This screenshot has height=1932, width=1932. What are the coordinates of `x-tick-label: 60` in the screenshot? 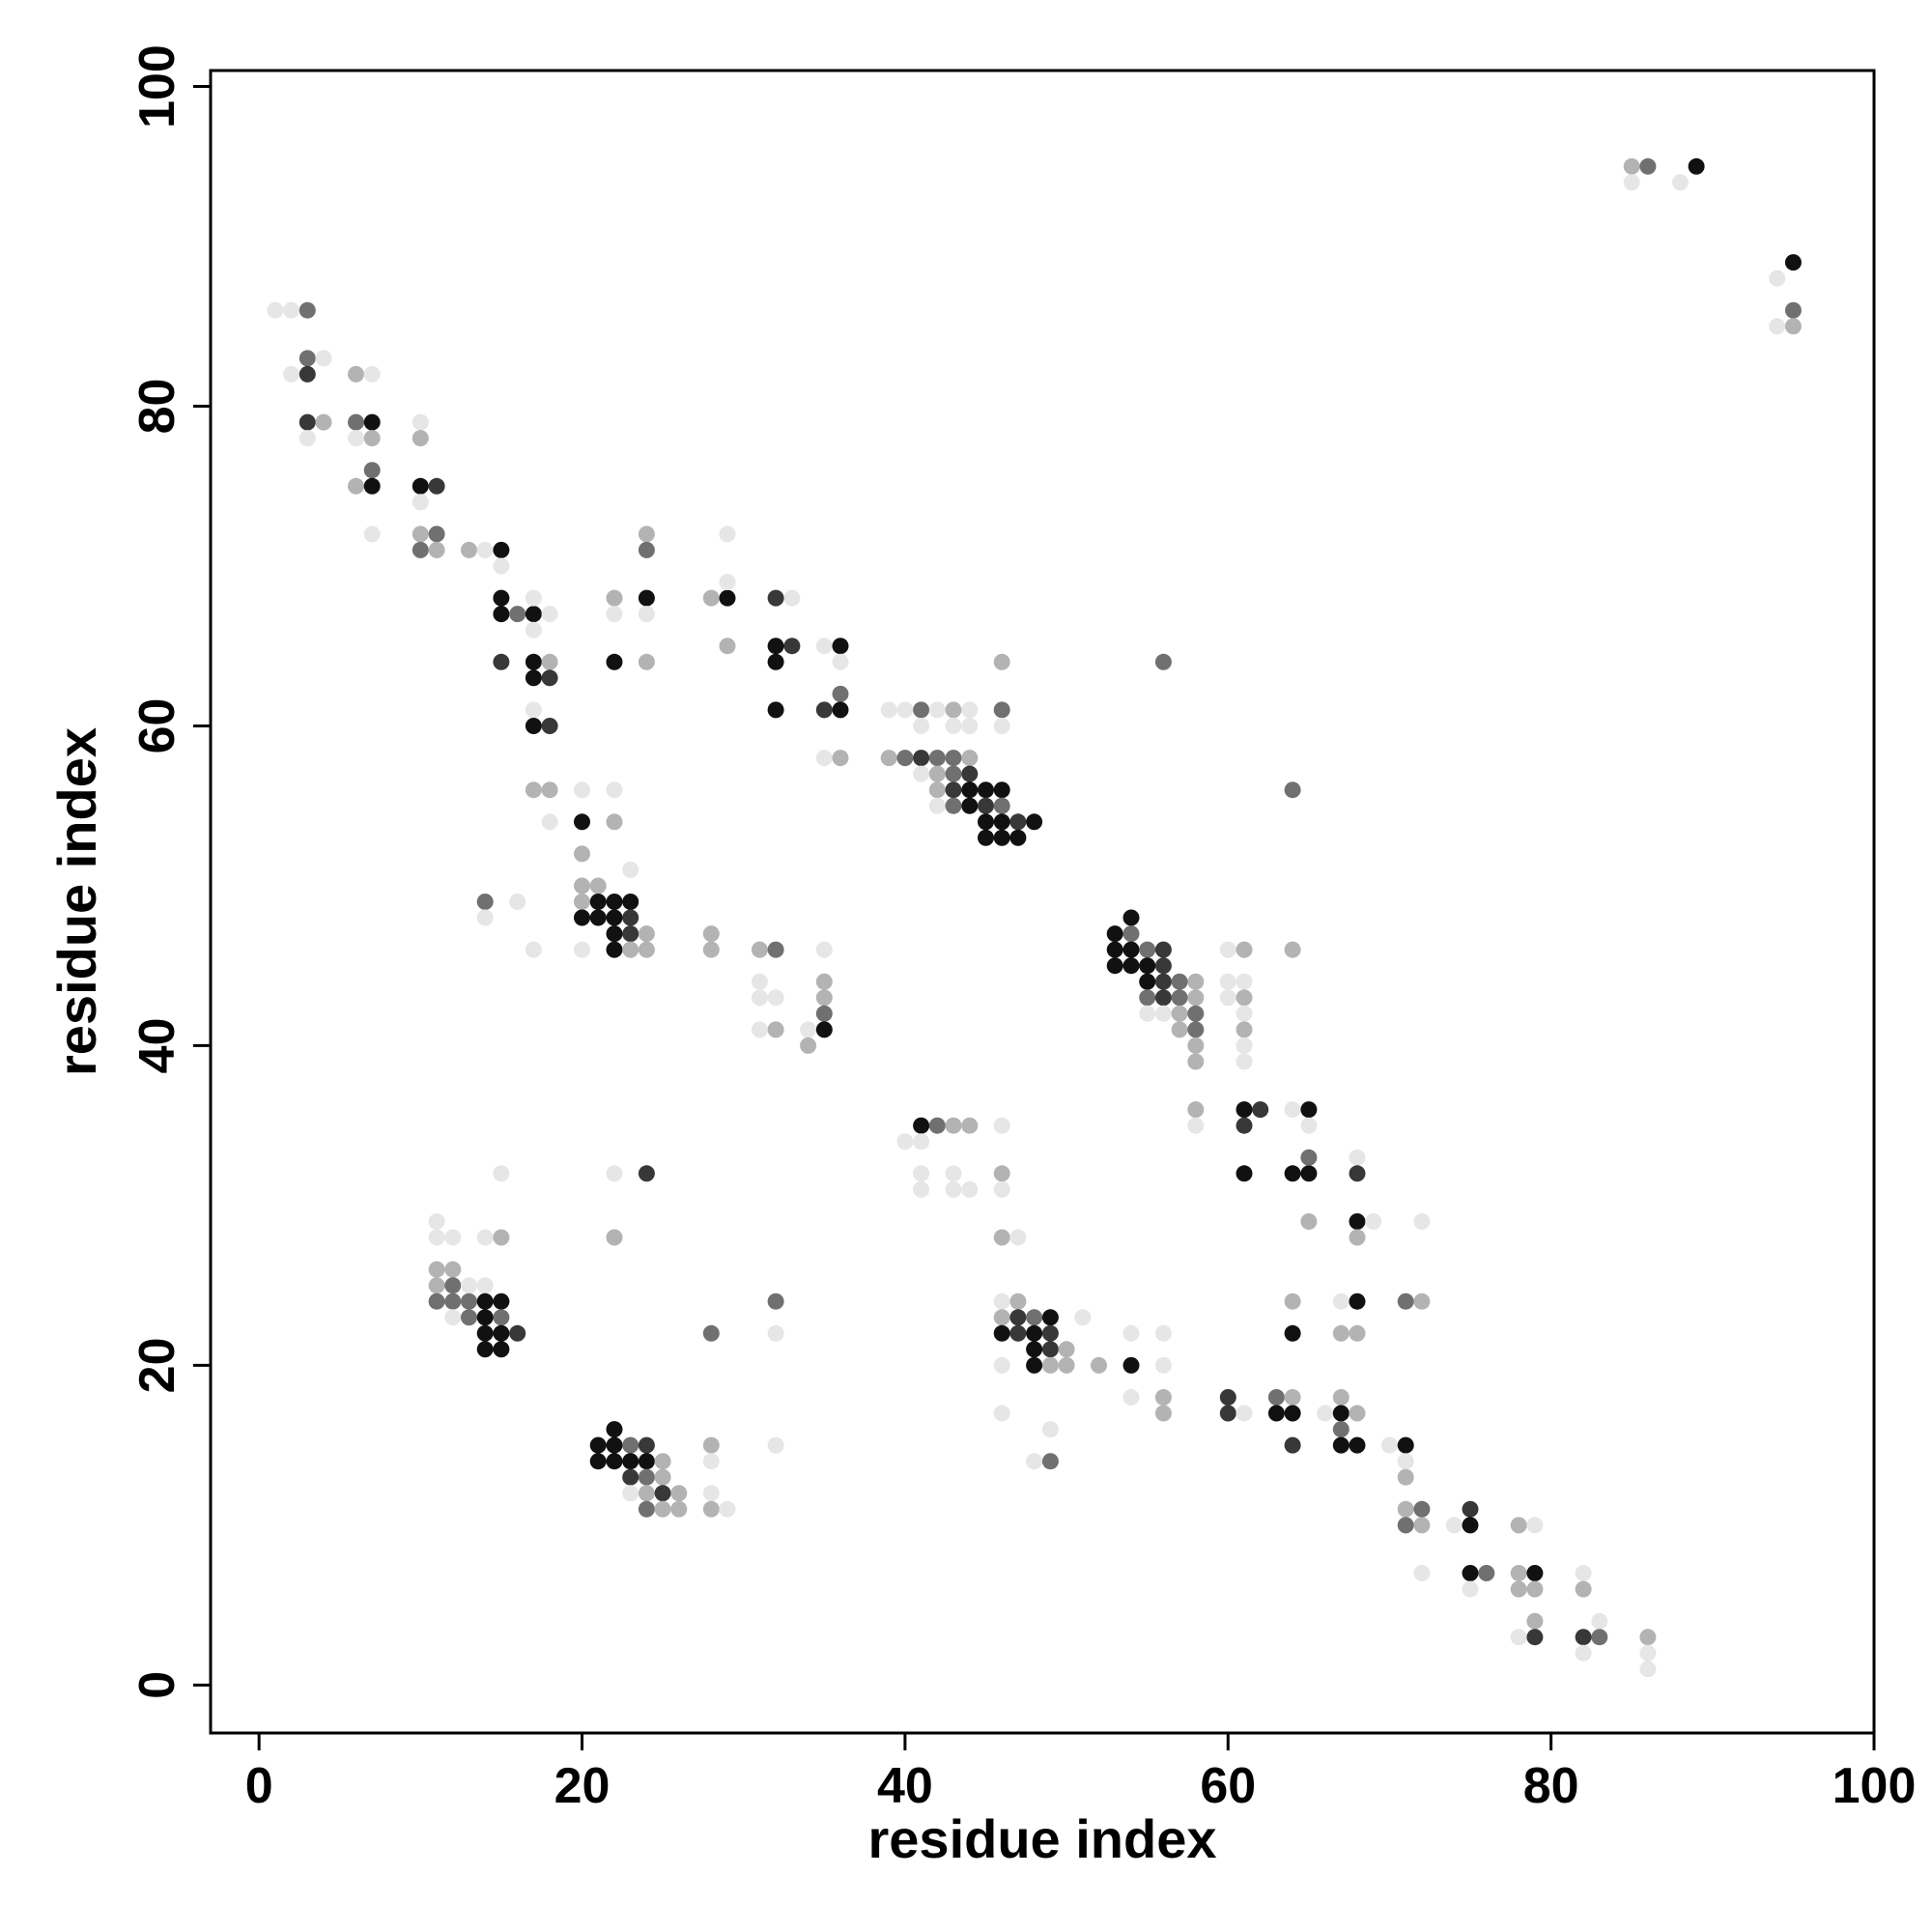 It's located at (1228, 1786).